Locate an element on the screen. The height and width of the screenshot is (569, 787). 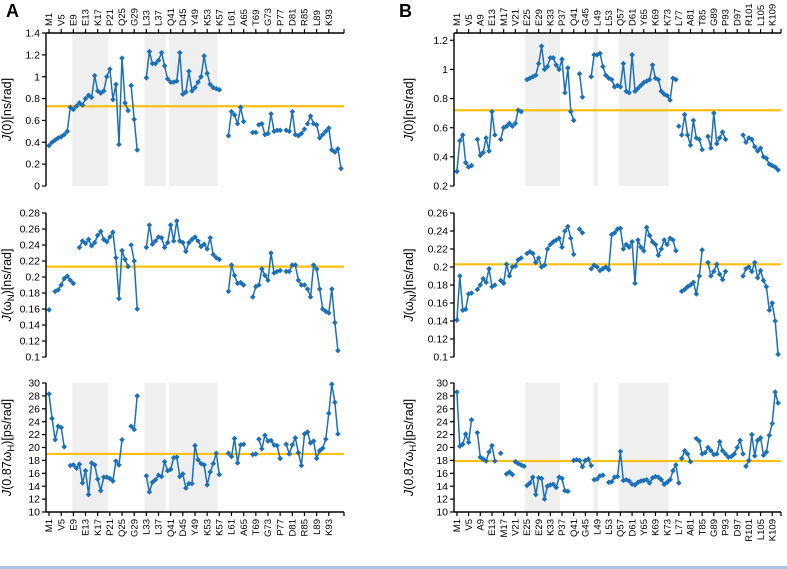
svg-text: K69 is located at coordinates (656, 527).